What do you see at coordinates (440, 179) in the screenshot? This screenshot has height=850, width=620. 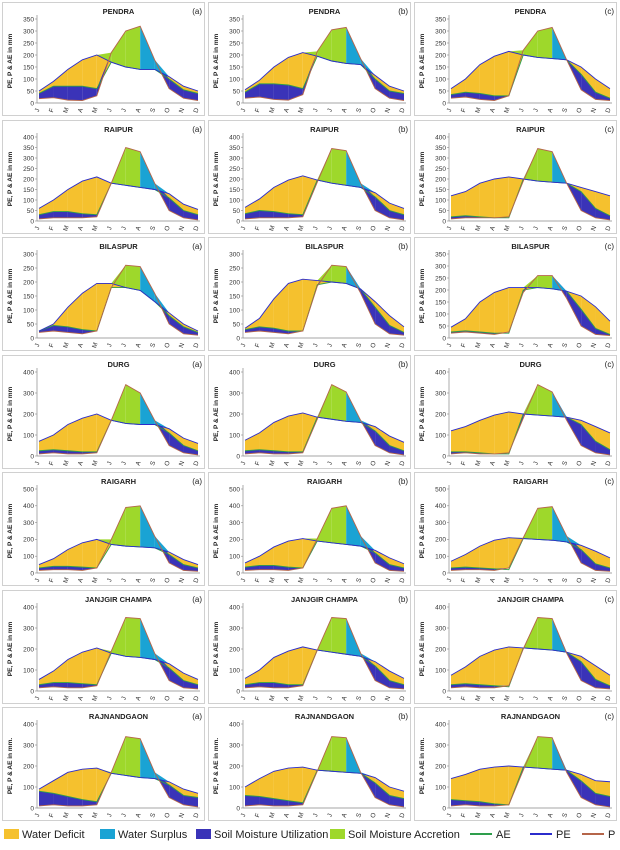 I see `y-tick-label: 200` at bounding box center [440, 179].